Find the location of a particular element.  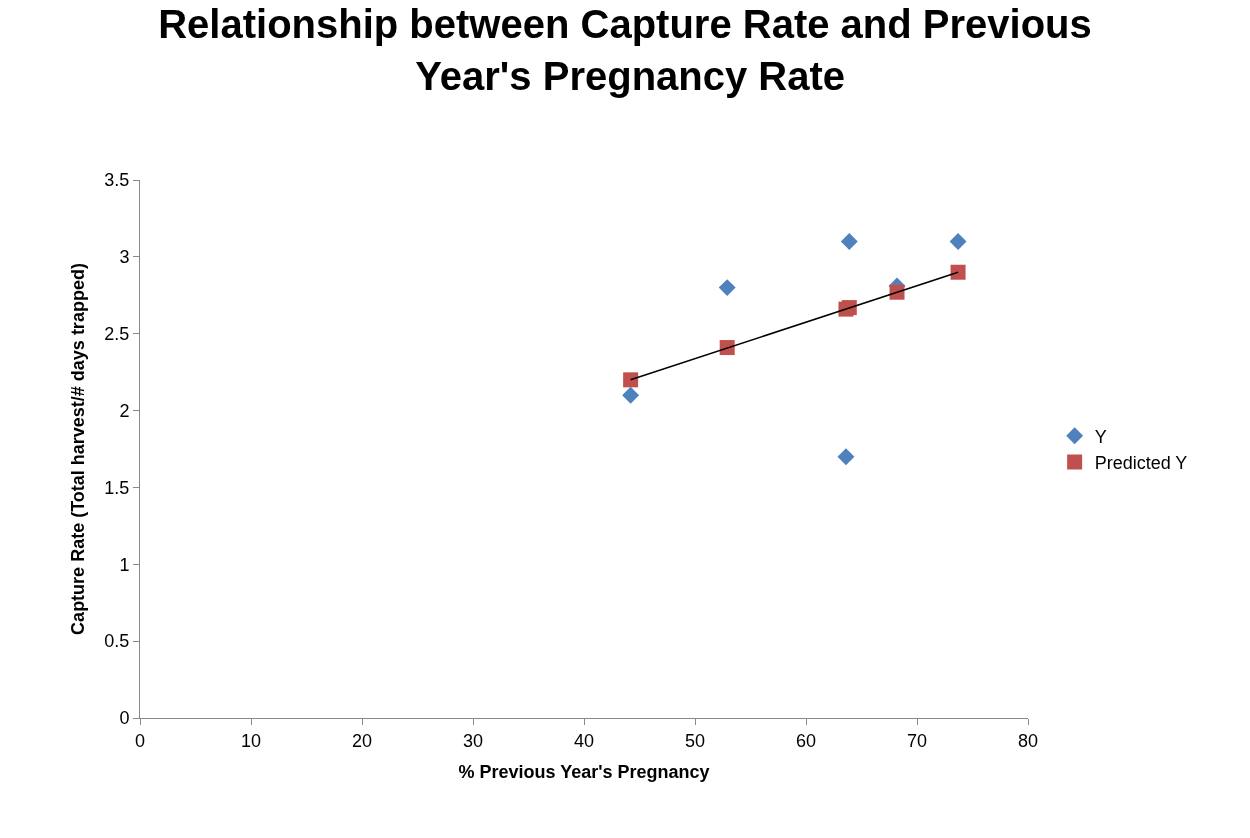

x-tick-label: 40 is located at coordinates (584, 740).